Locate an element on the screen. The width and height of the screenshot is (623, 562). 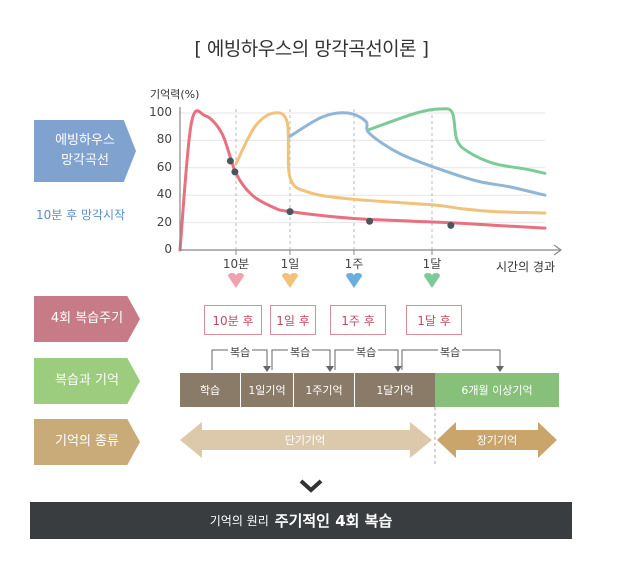
review-guides is located at coordinates (334, 179).